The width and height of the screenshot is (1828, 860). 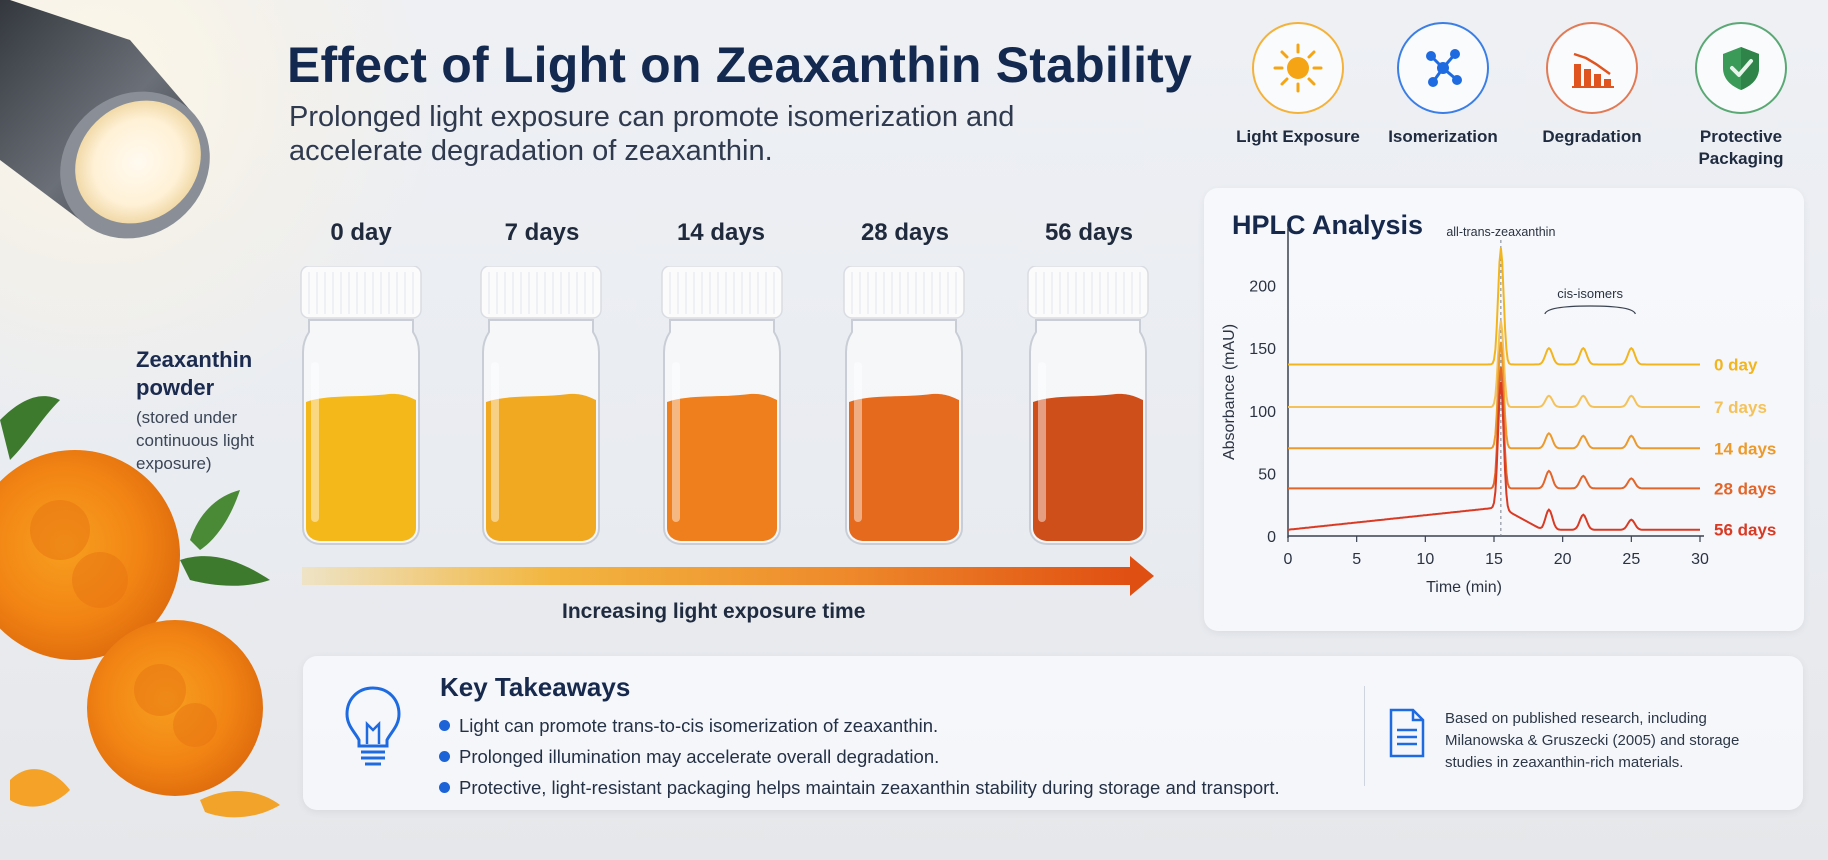 I want to click on x-tick-label: 0, so click(x=1288, y=559).